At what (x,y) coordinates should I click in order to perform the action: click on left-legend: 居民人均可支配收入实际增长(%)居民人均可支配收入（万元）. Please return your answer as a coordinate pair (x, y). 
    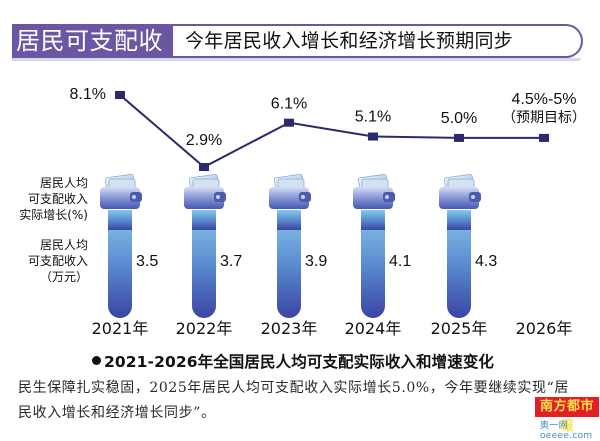
    Looking at the image, I should click on (53, 230).